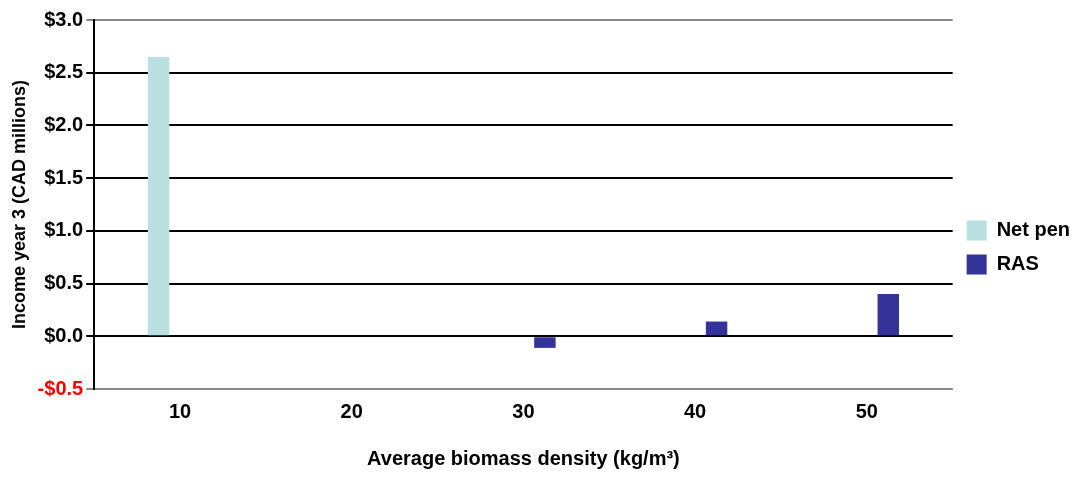 The width and height of the screenshot is (1090, 485). Describe the element at coordinates (64, 123) in the screenshot. I see `y-tick-label: $2.0` at that location.